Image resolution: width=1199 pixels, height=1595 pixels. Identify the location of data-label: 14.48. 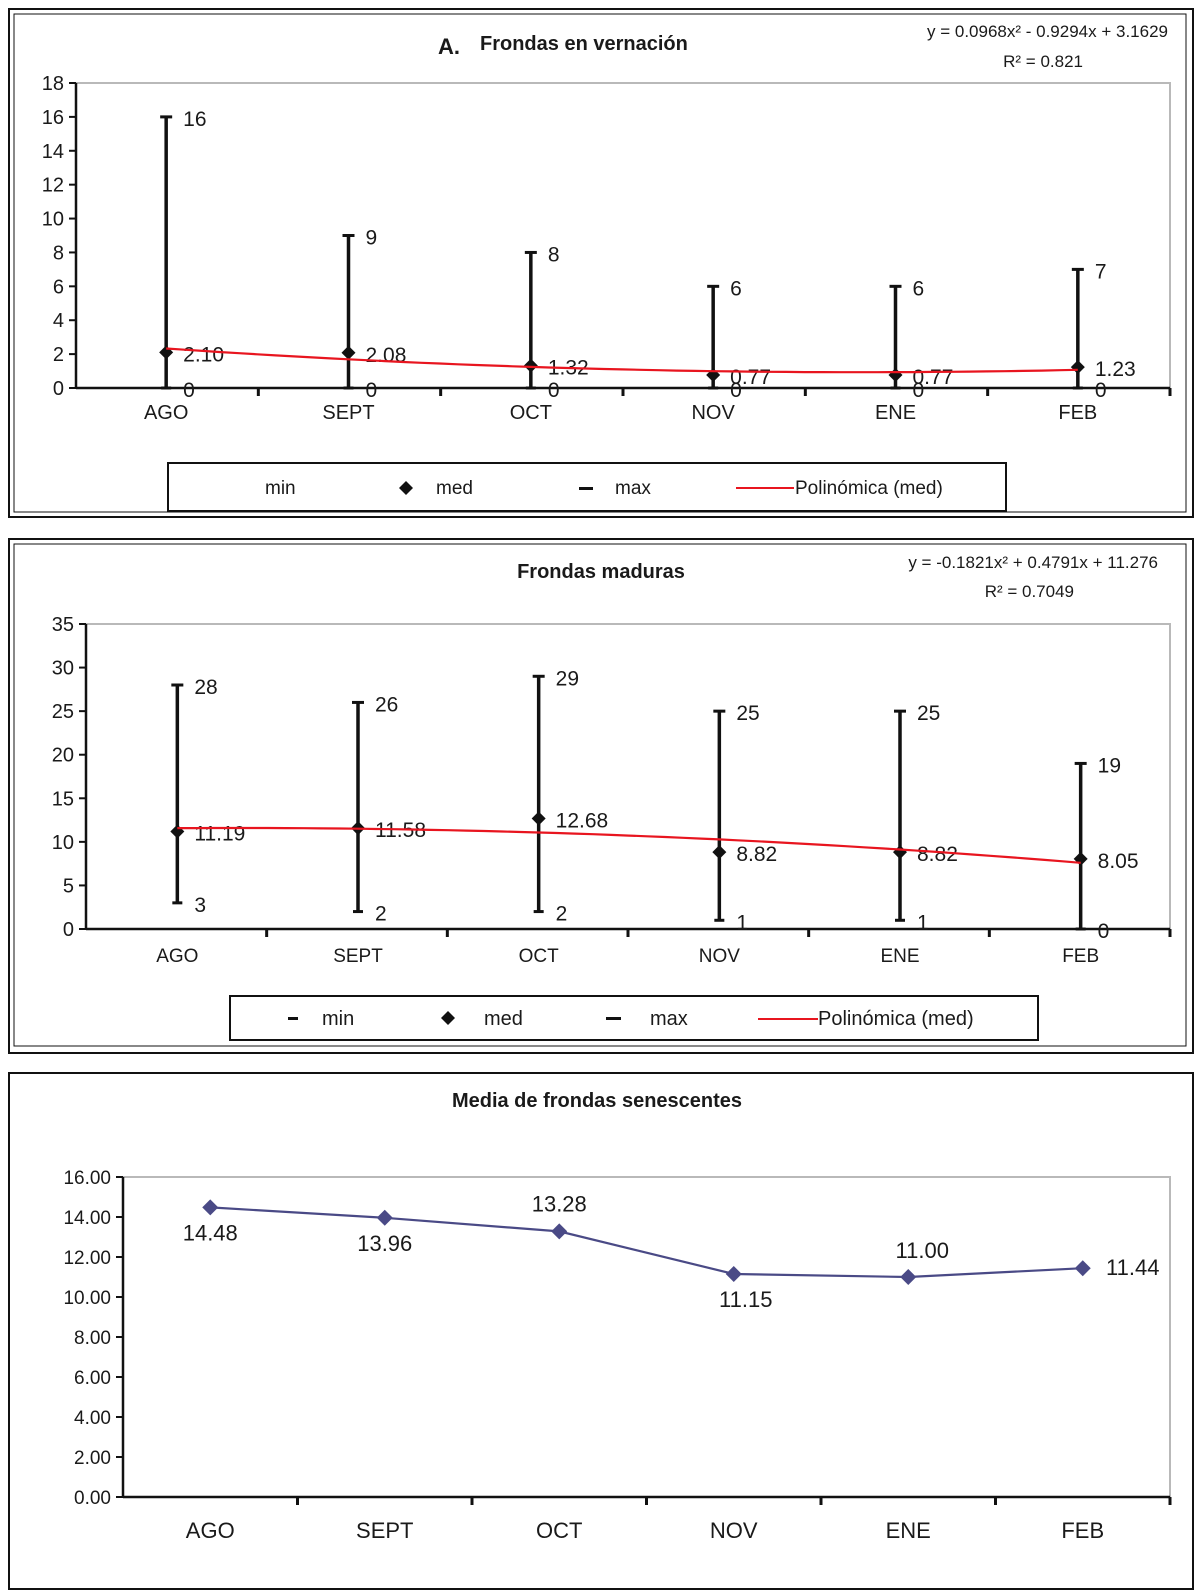
(210, 1232).